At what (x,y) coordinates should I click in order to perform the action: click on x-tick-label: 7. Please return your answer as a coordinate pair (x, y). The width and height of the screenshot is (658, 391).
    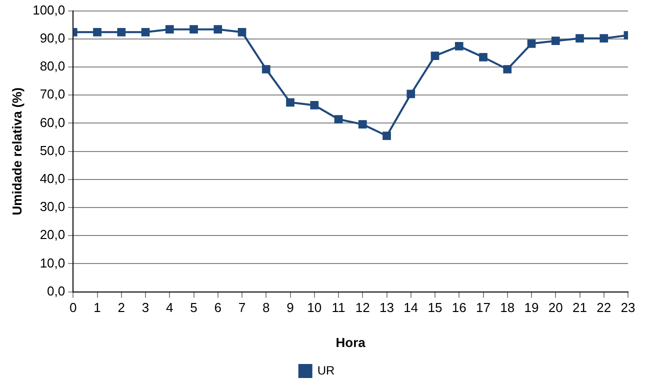
    Looking at the image, I should click on (242, 308).